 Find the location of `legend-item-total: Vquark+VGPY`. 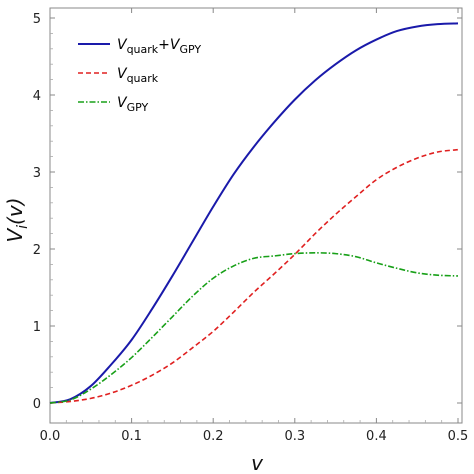

legend-item-total: Vquark+VGPY is located at coordinates (139, 46).